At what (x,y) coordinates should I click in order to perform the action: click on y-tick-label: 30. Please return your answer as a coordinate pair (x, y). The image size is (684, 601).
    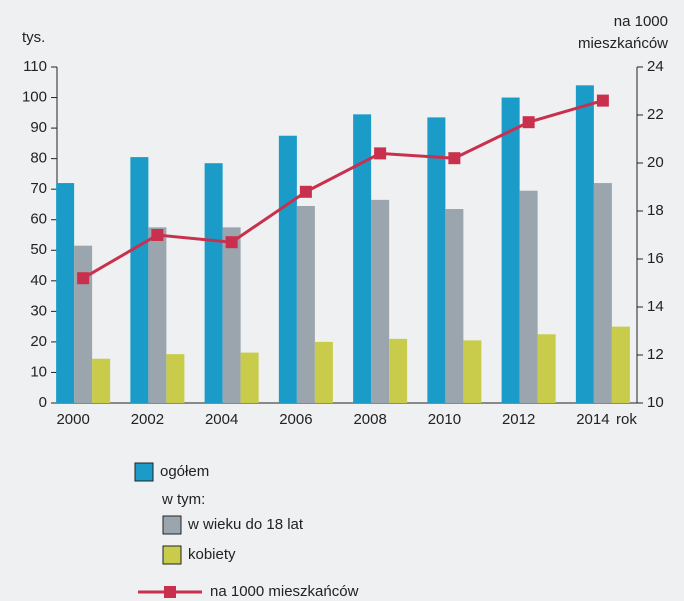
    Looking at the image, I should click on (38, 310).